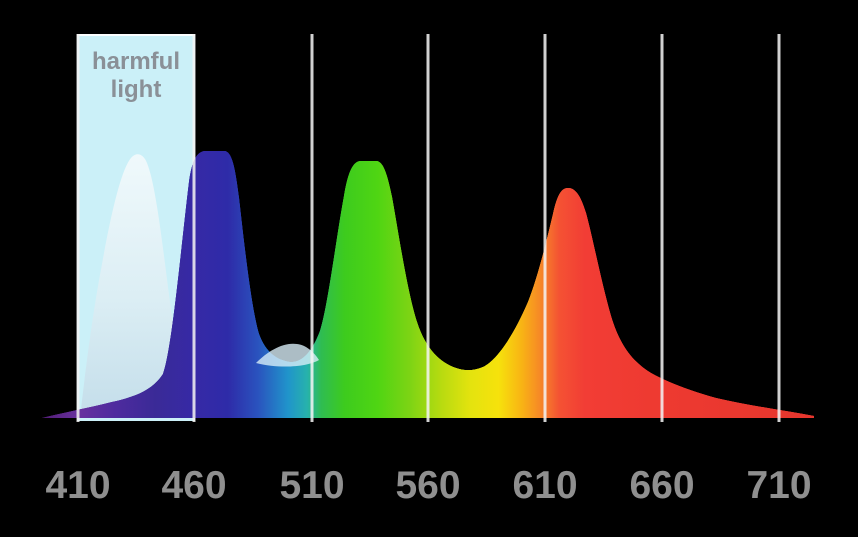 The height and width of the screenshot is (537, 858). What do you see at coordinates (779, 485) in the screenshot?
I see `x-tick-label-710: 710` at bounding box center [779, 485].